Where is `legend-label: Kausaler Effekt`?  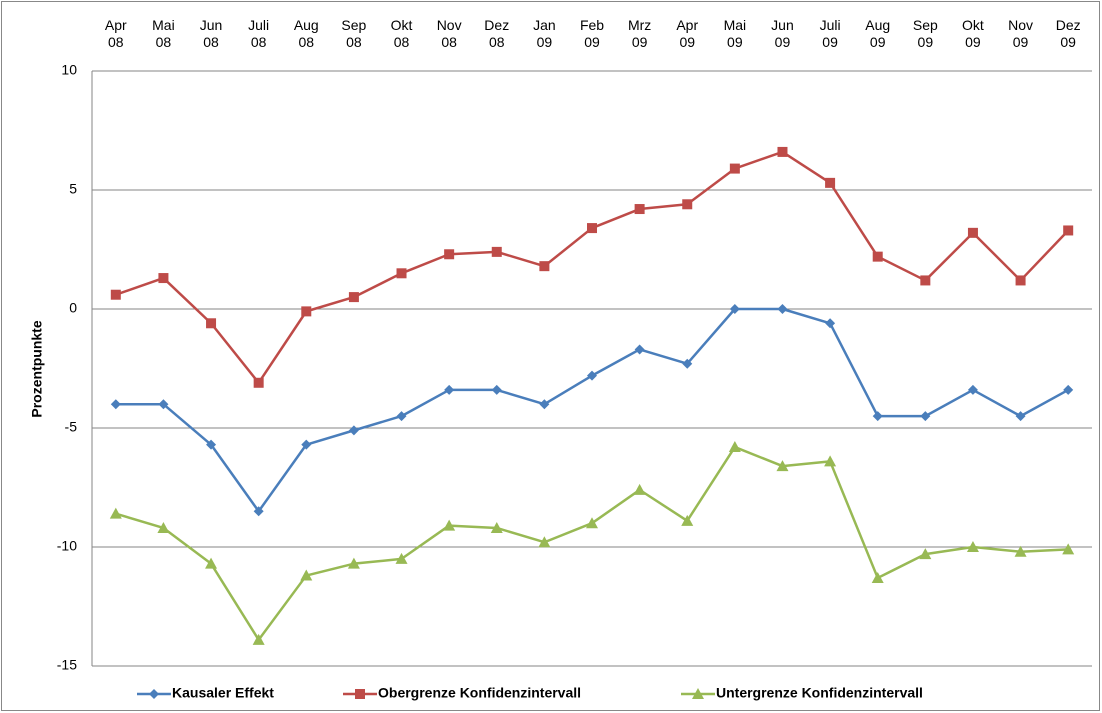 legend-label: Kausaler Effekt is located at coordinates (223, 693).